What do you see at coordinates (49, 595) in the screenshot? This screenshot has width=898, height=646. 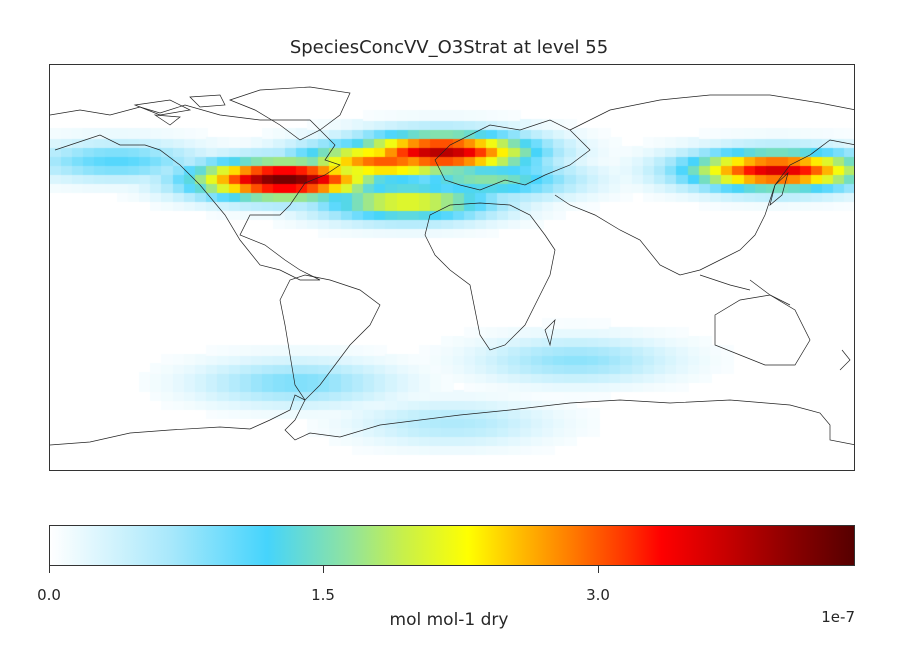 I see `colorbar-tick-label: 0.0` at bounding box center [49, 595].